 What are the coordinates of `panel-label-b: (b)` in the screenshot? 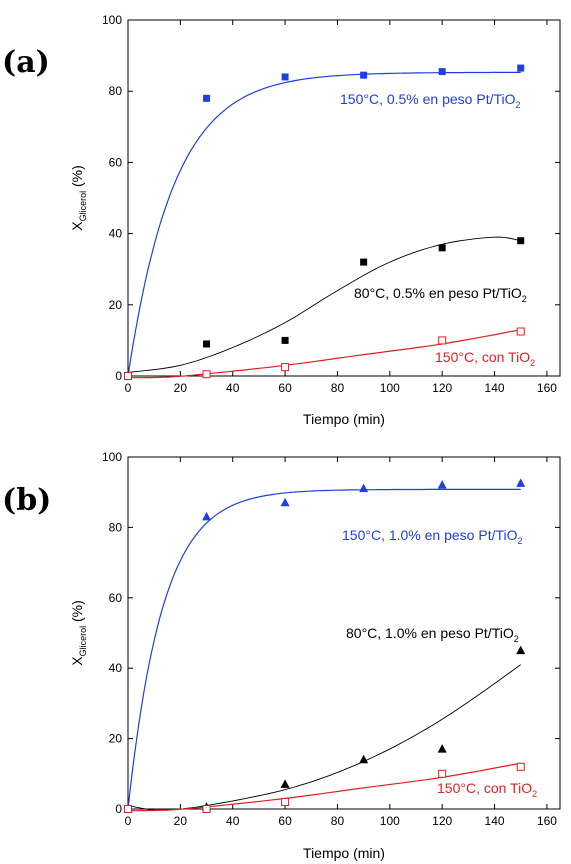 It's located at (26, 500).